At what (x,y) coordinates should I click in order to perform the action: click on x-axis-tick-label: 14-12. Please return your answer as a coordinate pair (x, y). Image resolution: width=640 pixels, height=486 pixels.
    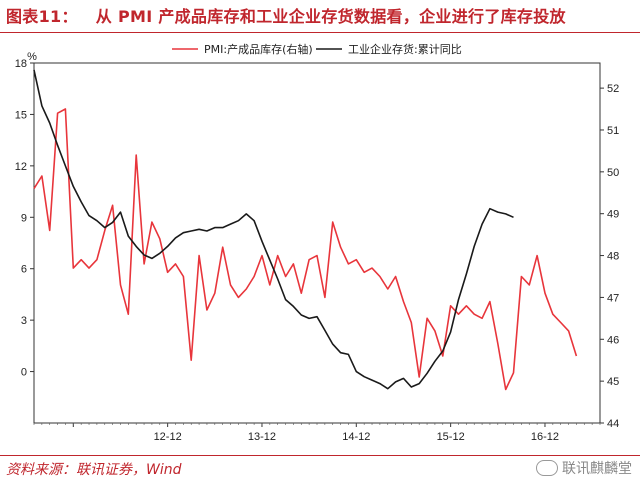
    Looking at the image, I should click on (356, 437).